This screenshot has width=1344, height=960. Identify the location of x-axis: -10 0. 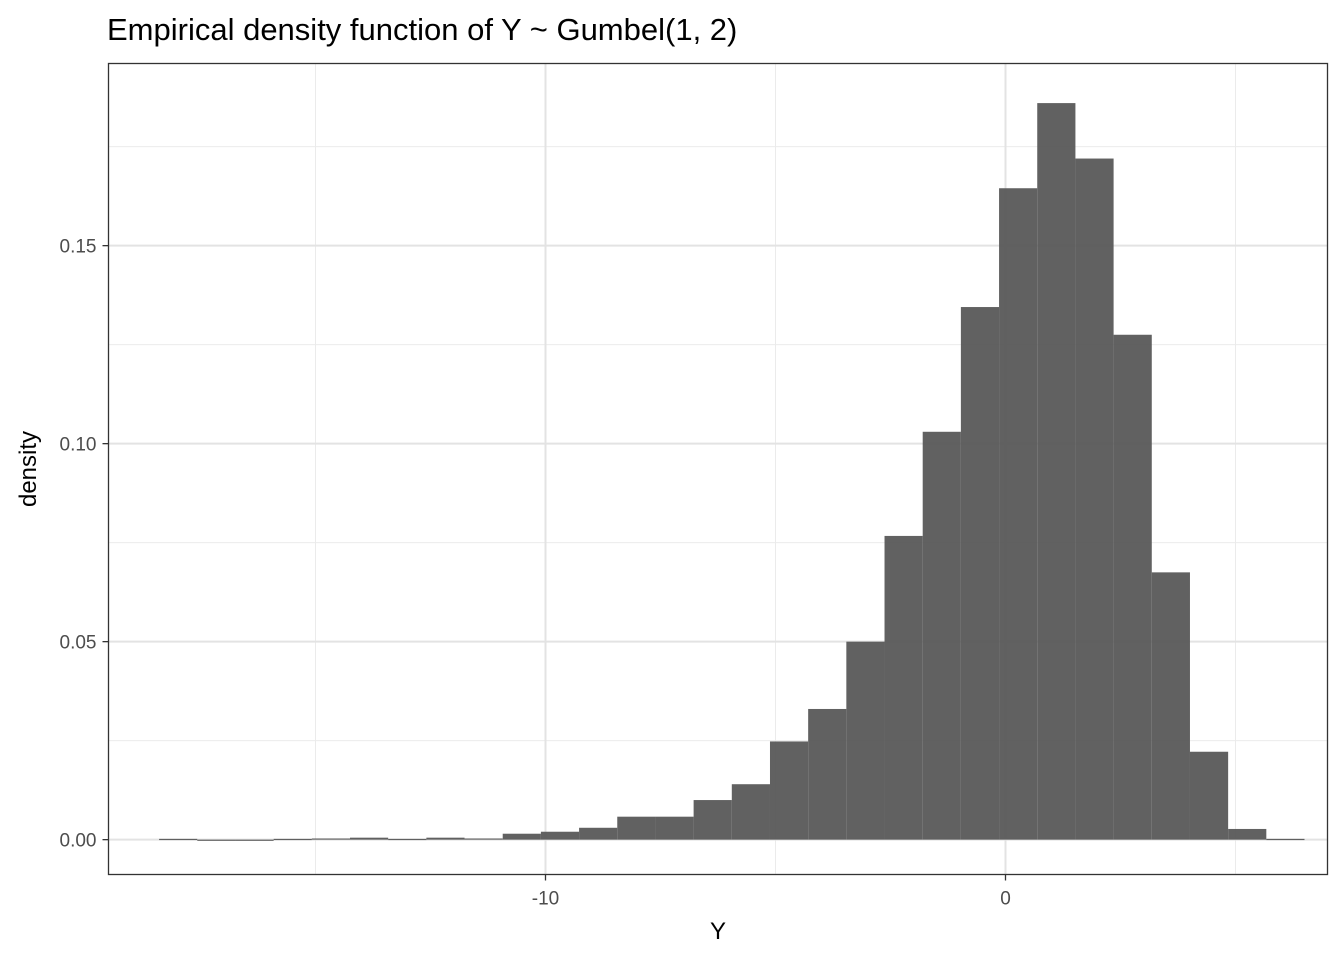
(771, 892).